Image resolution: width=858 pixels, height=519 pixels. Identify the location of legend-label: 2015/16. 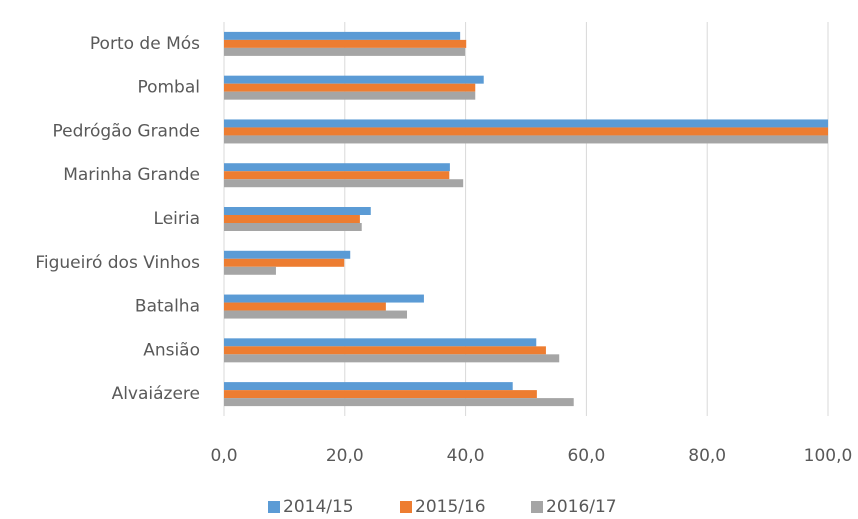
(450, 506).